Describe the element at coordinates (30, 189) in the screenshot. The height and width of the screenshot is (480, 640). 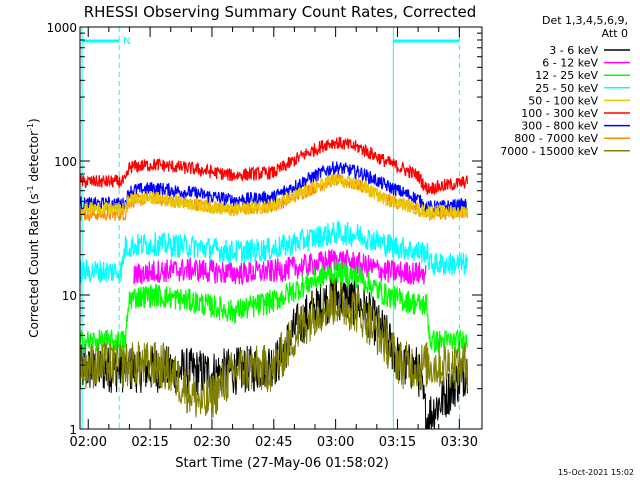
I see `y-label-sup-1: -1` at that location.